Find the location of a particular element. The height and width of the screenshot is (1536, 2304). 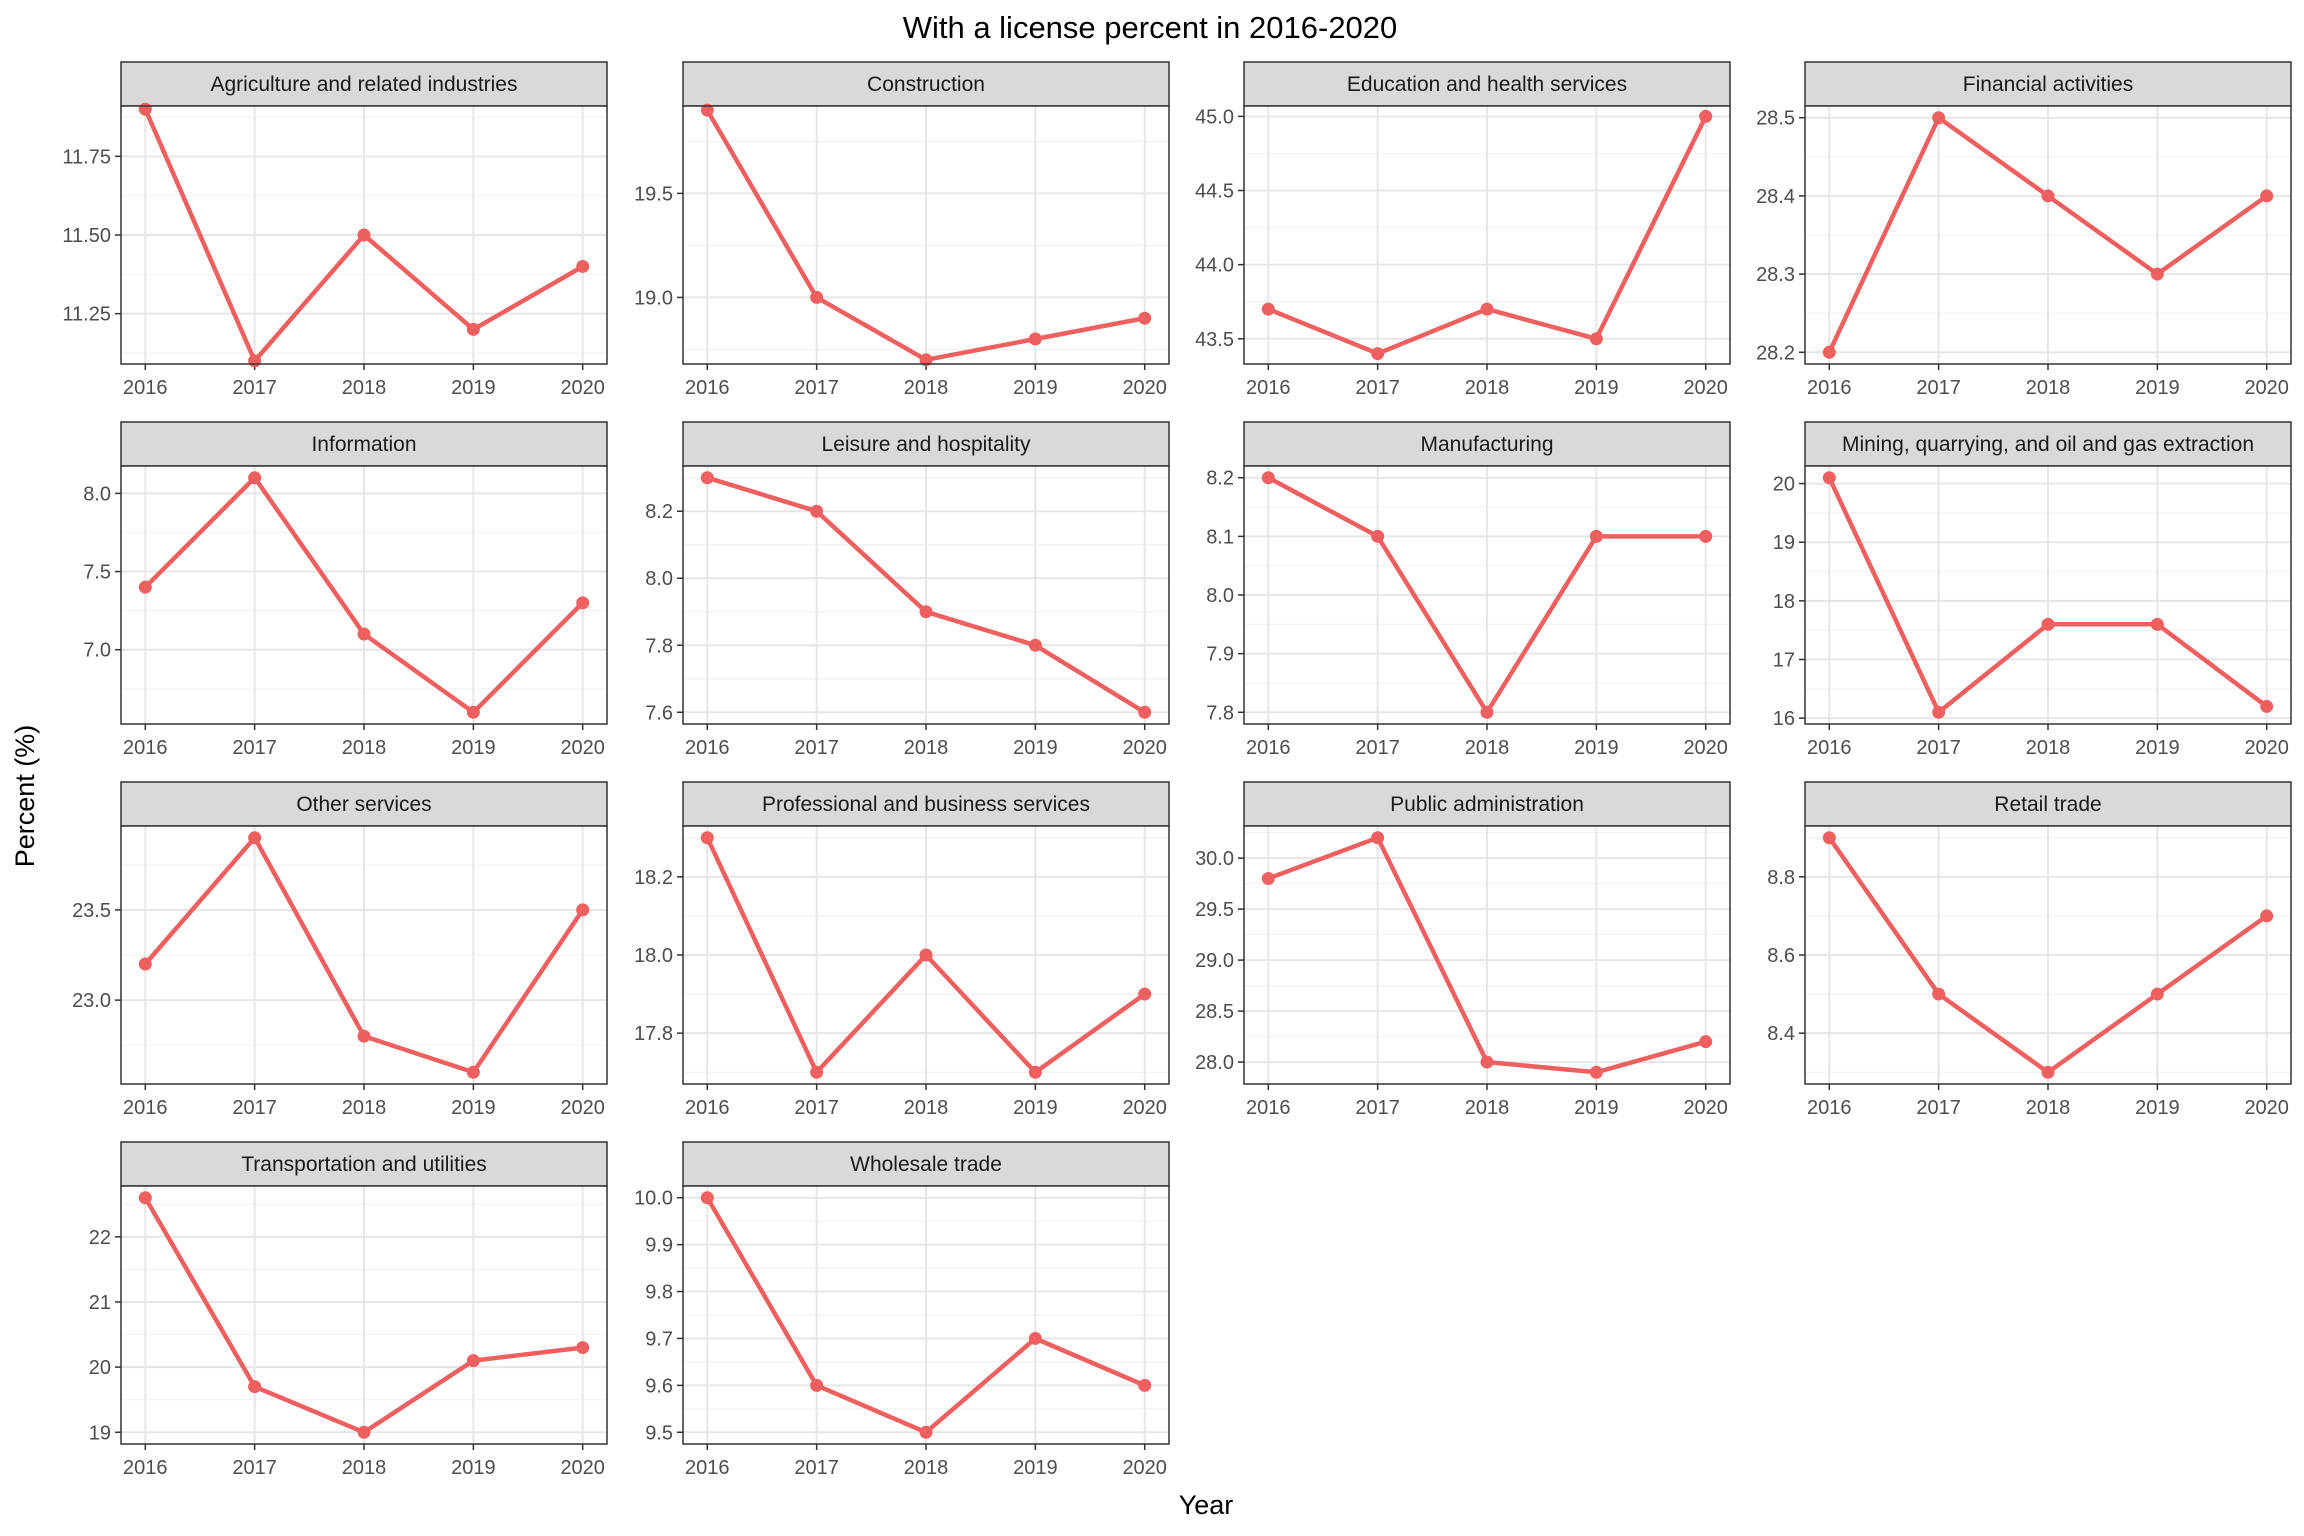

y-tick-label: 11.50 is located at coordinates (86, 236).